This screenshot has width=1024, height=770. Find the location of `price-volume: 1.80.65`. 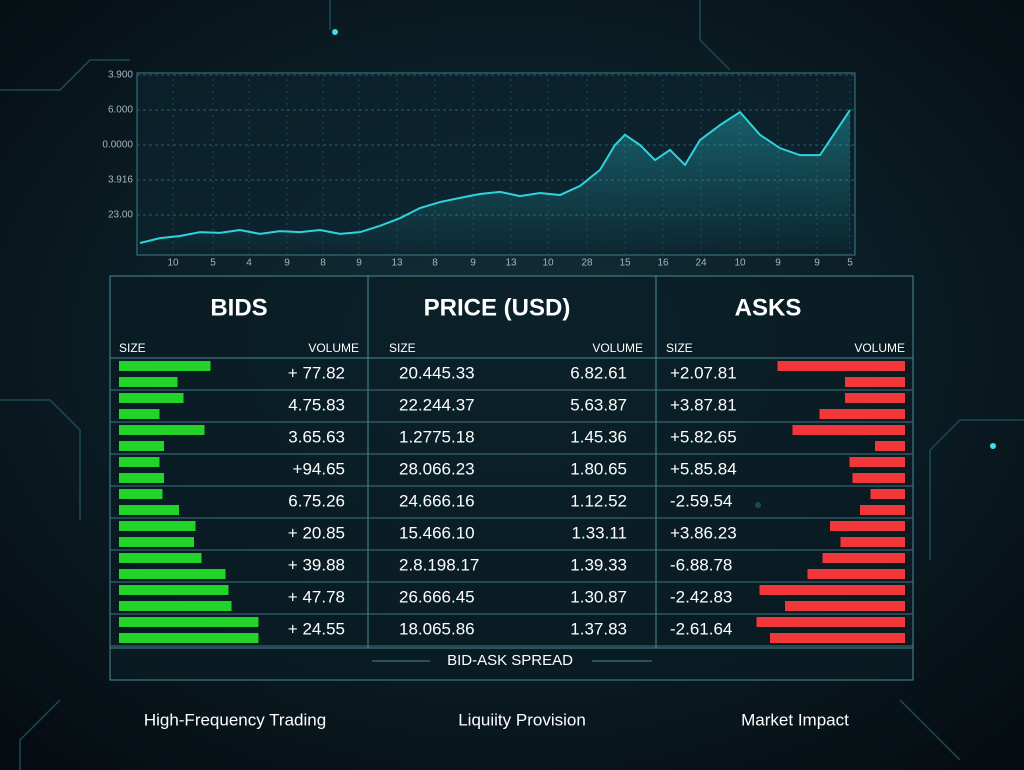

price-volume: 1.80.65 is located at coordinates (598, 468).